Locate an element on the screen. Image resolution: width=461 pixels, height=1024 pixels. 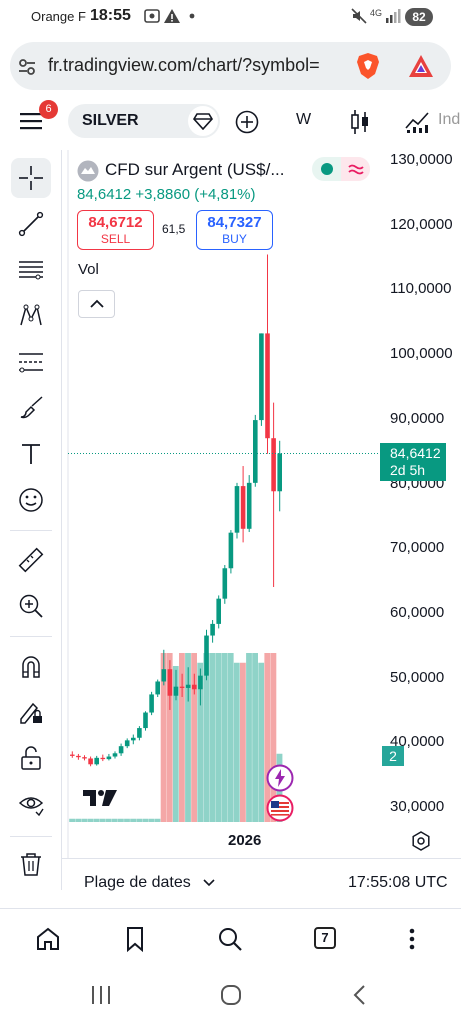
text-tool is located at coordinates (31, 454).